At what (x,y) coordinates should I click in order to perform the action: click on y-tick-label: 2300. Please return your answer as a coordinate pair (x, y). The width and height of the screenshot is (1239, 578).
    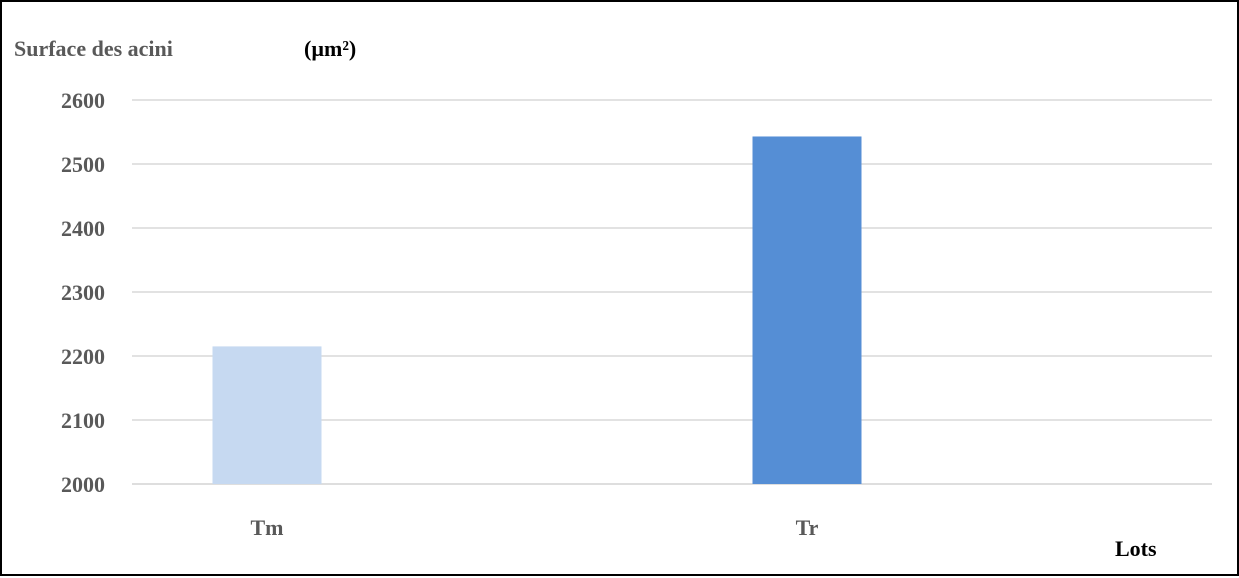
    Looking at the image, I should click on (83, 292).